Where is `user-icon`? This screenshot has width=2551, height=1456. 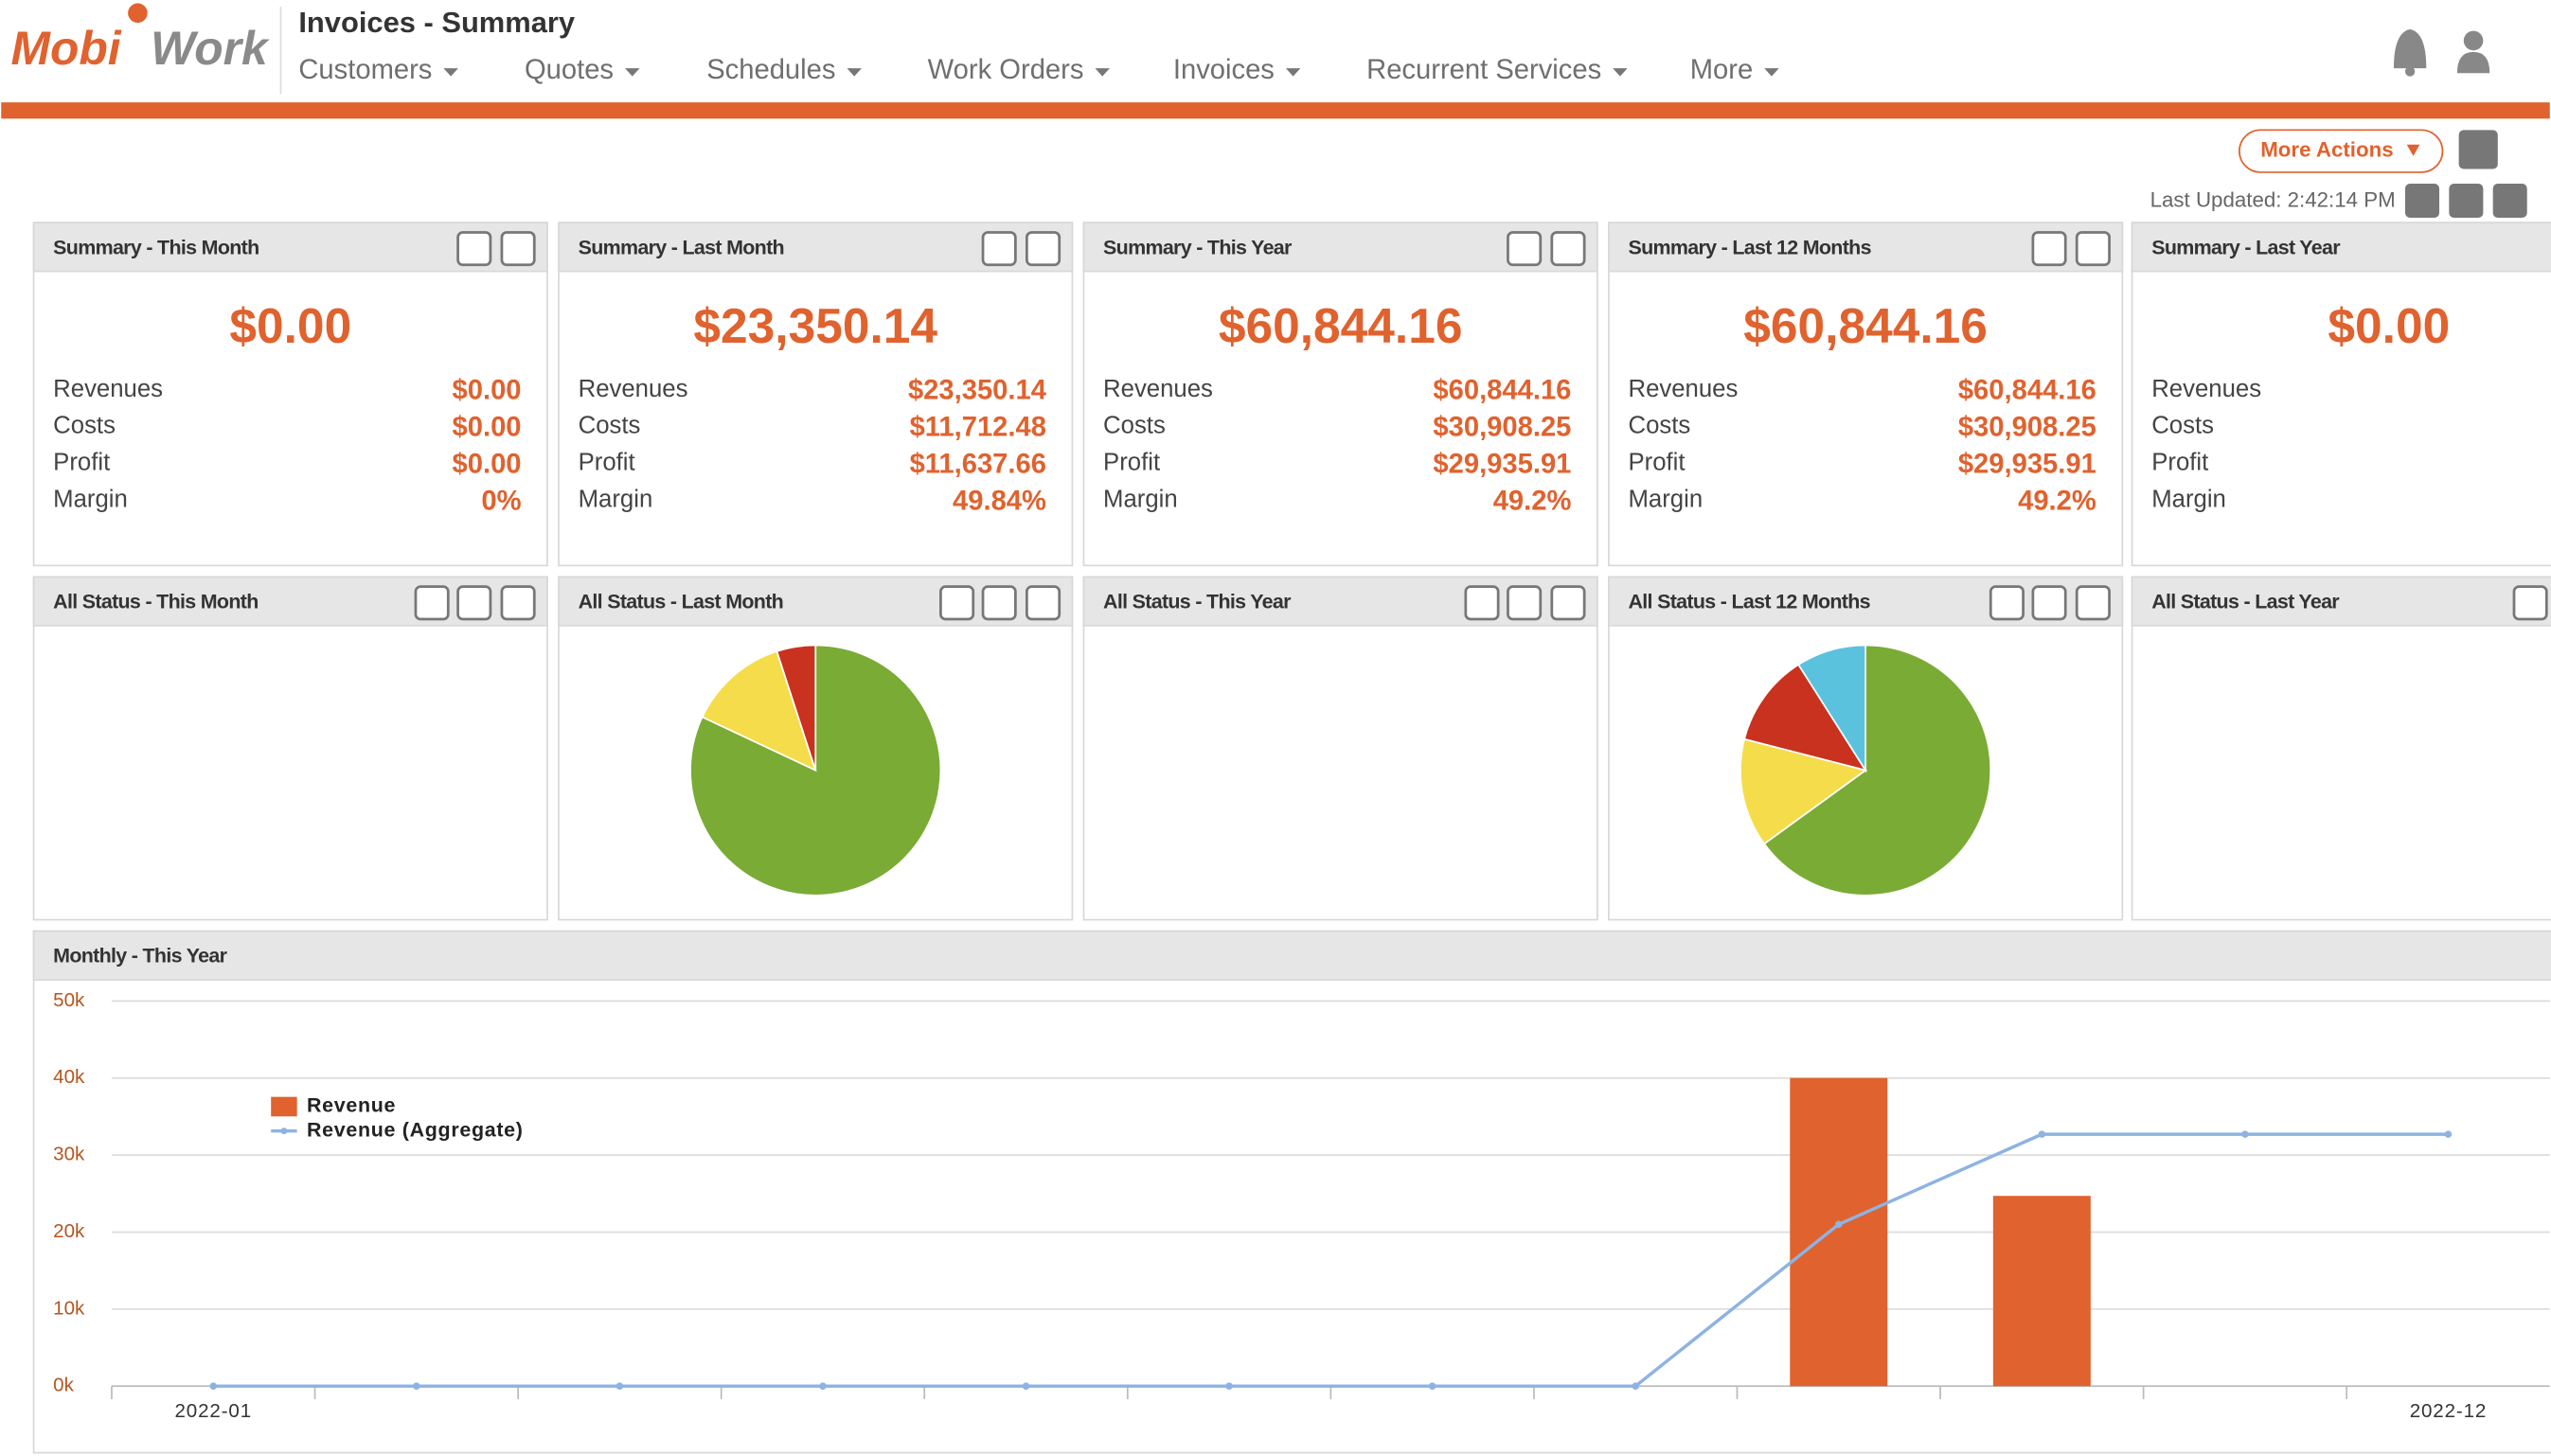
user-icon is located at coordinates (2473, 52).